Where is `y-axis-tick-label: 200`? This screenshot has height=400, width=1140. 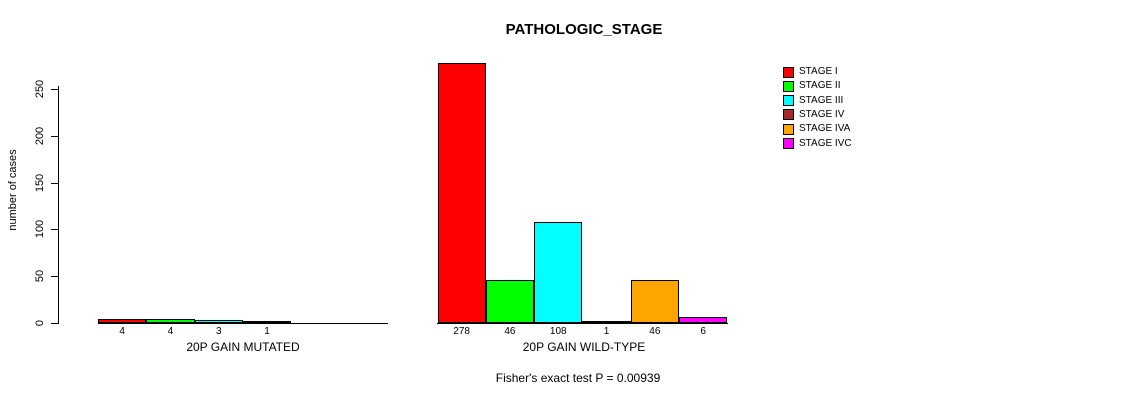
y-axis-tick-label: 200 is located at coordinates (40, 135).